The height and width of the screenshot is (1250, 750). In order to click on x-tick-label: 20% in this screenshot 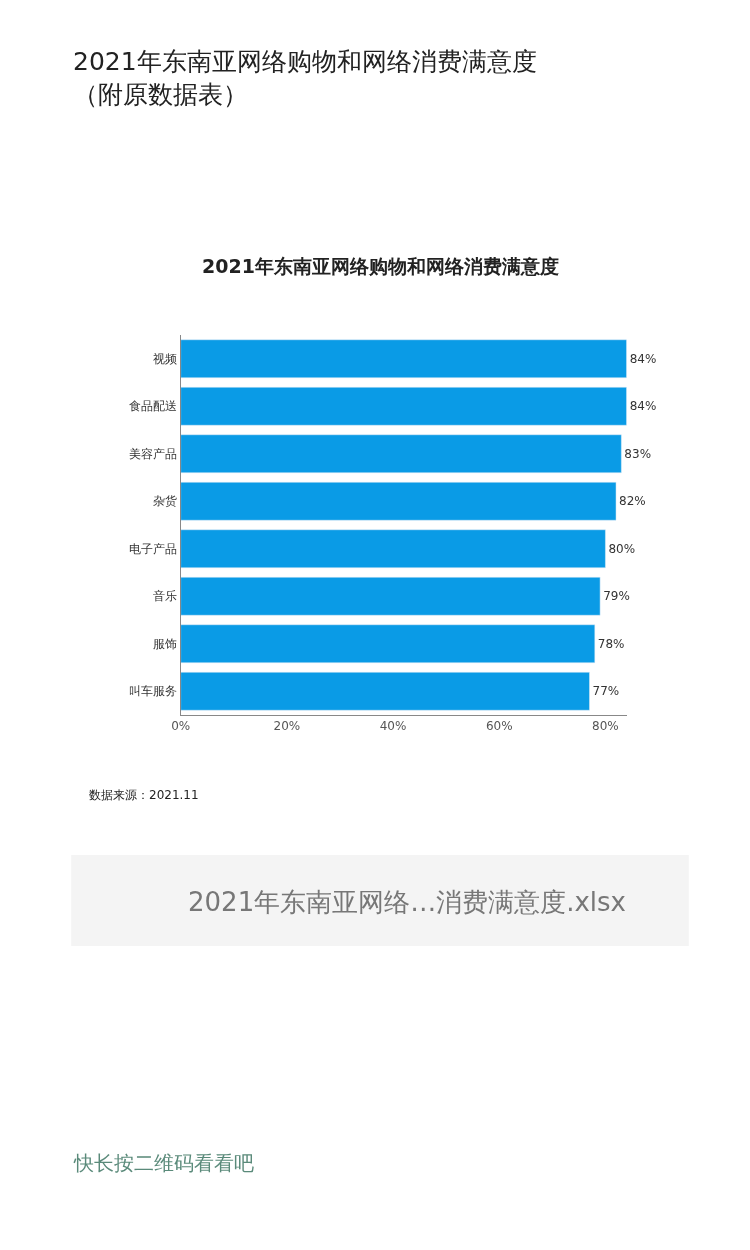, I will do `click(287, 726)`.